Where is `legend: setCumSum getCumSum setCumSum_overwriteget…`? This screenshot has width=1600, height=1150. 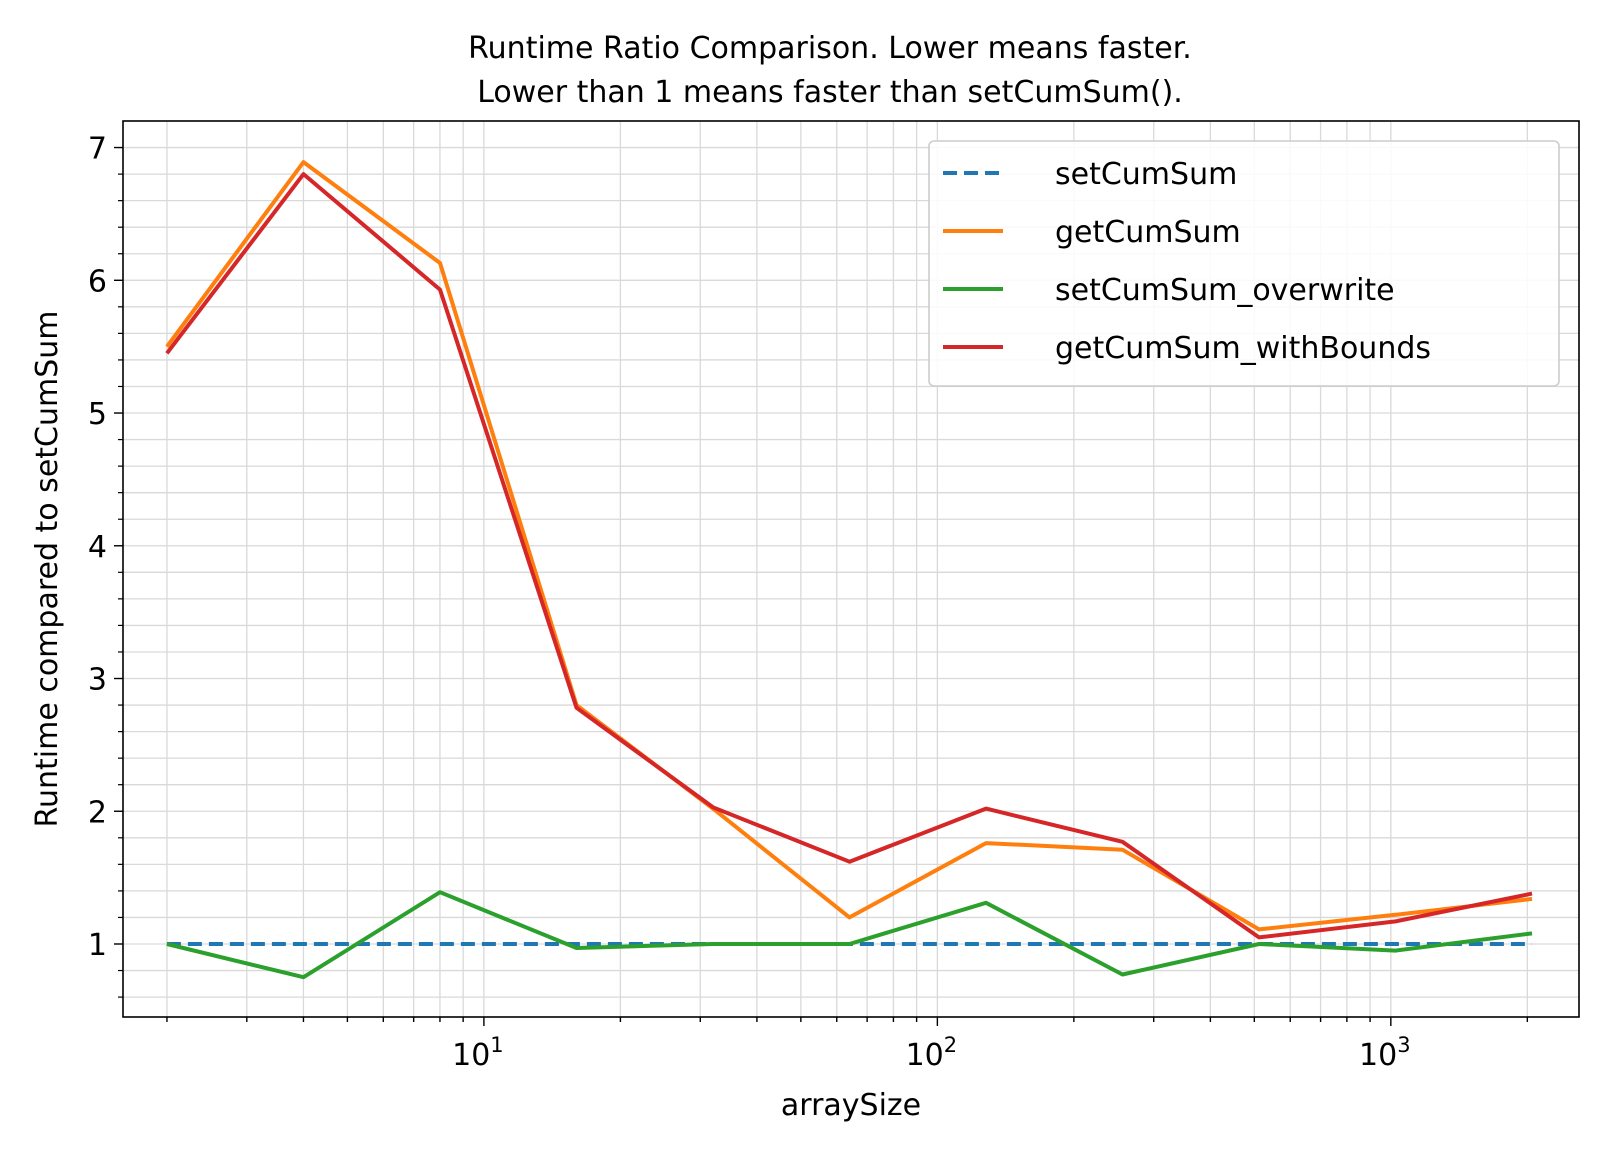 legend: setCumSum getCumSum setCumSum_overwriteget… is located at coordinates (1244, 263).